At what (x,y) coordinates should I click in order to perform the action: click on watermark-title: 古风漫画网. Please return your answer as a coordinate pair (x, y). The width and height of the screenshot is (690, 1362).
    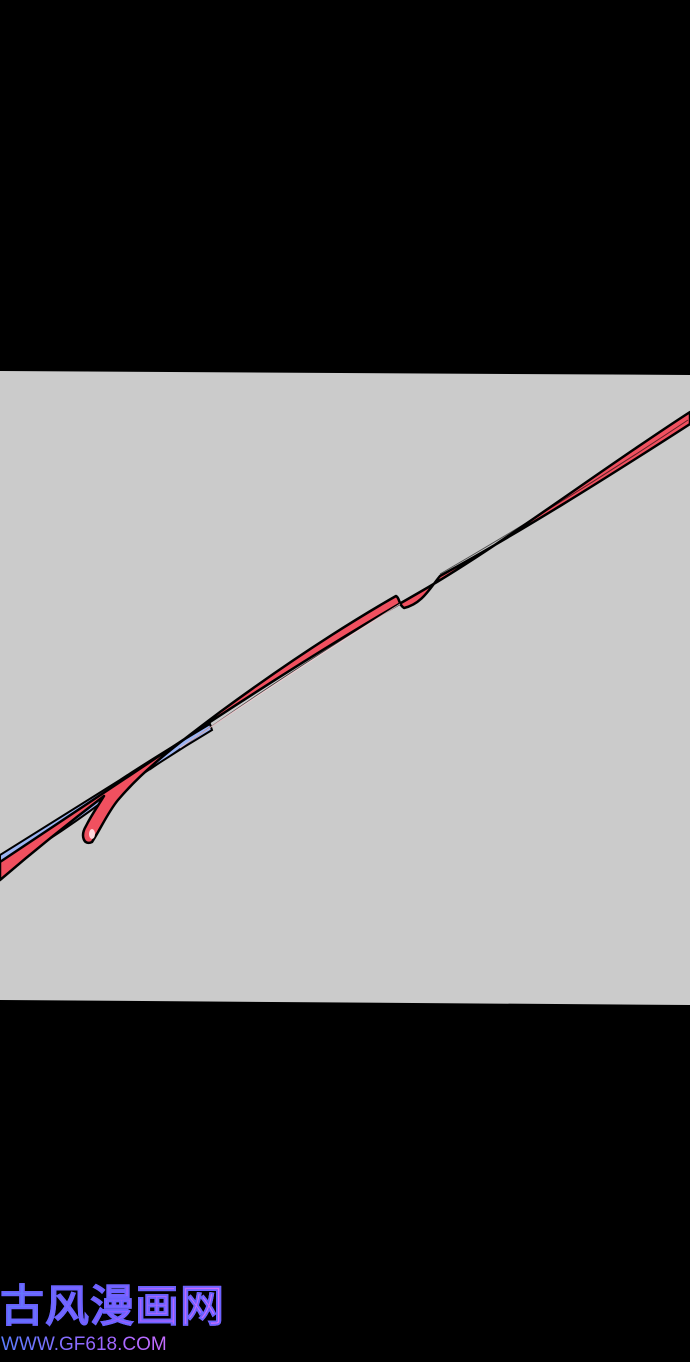
    Looking at the image, I should click on (112, 1307).